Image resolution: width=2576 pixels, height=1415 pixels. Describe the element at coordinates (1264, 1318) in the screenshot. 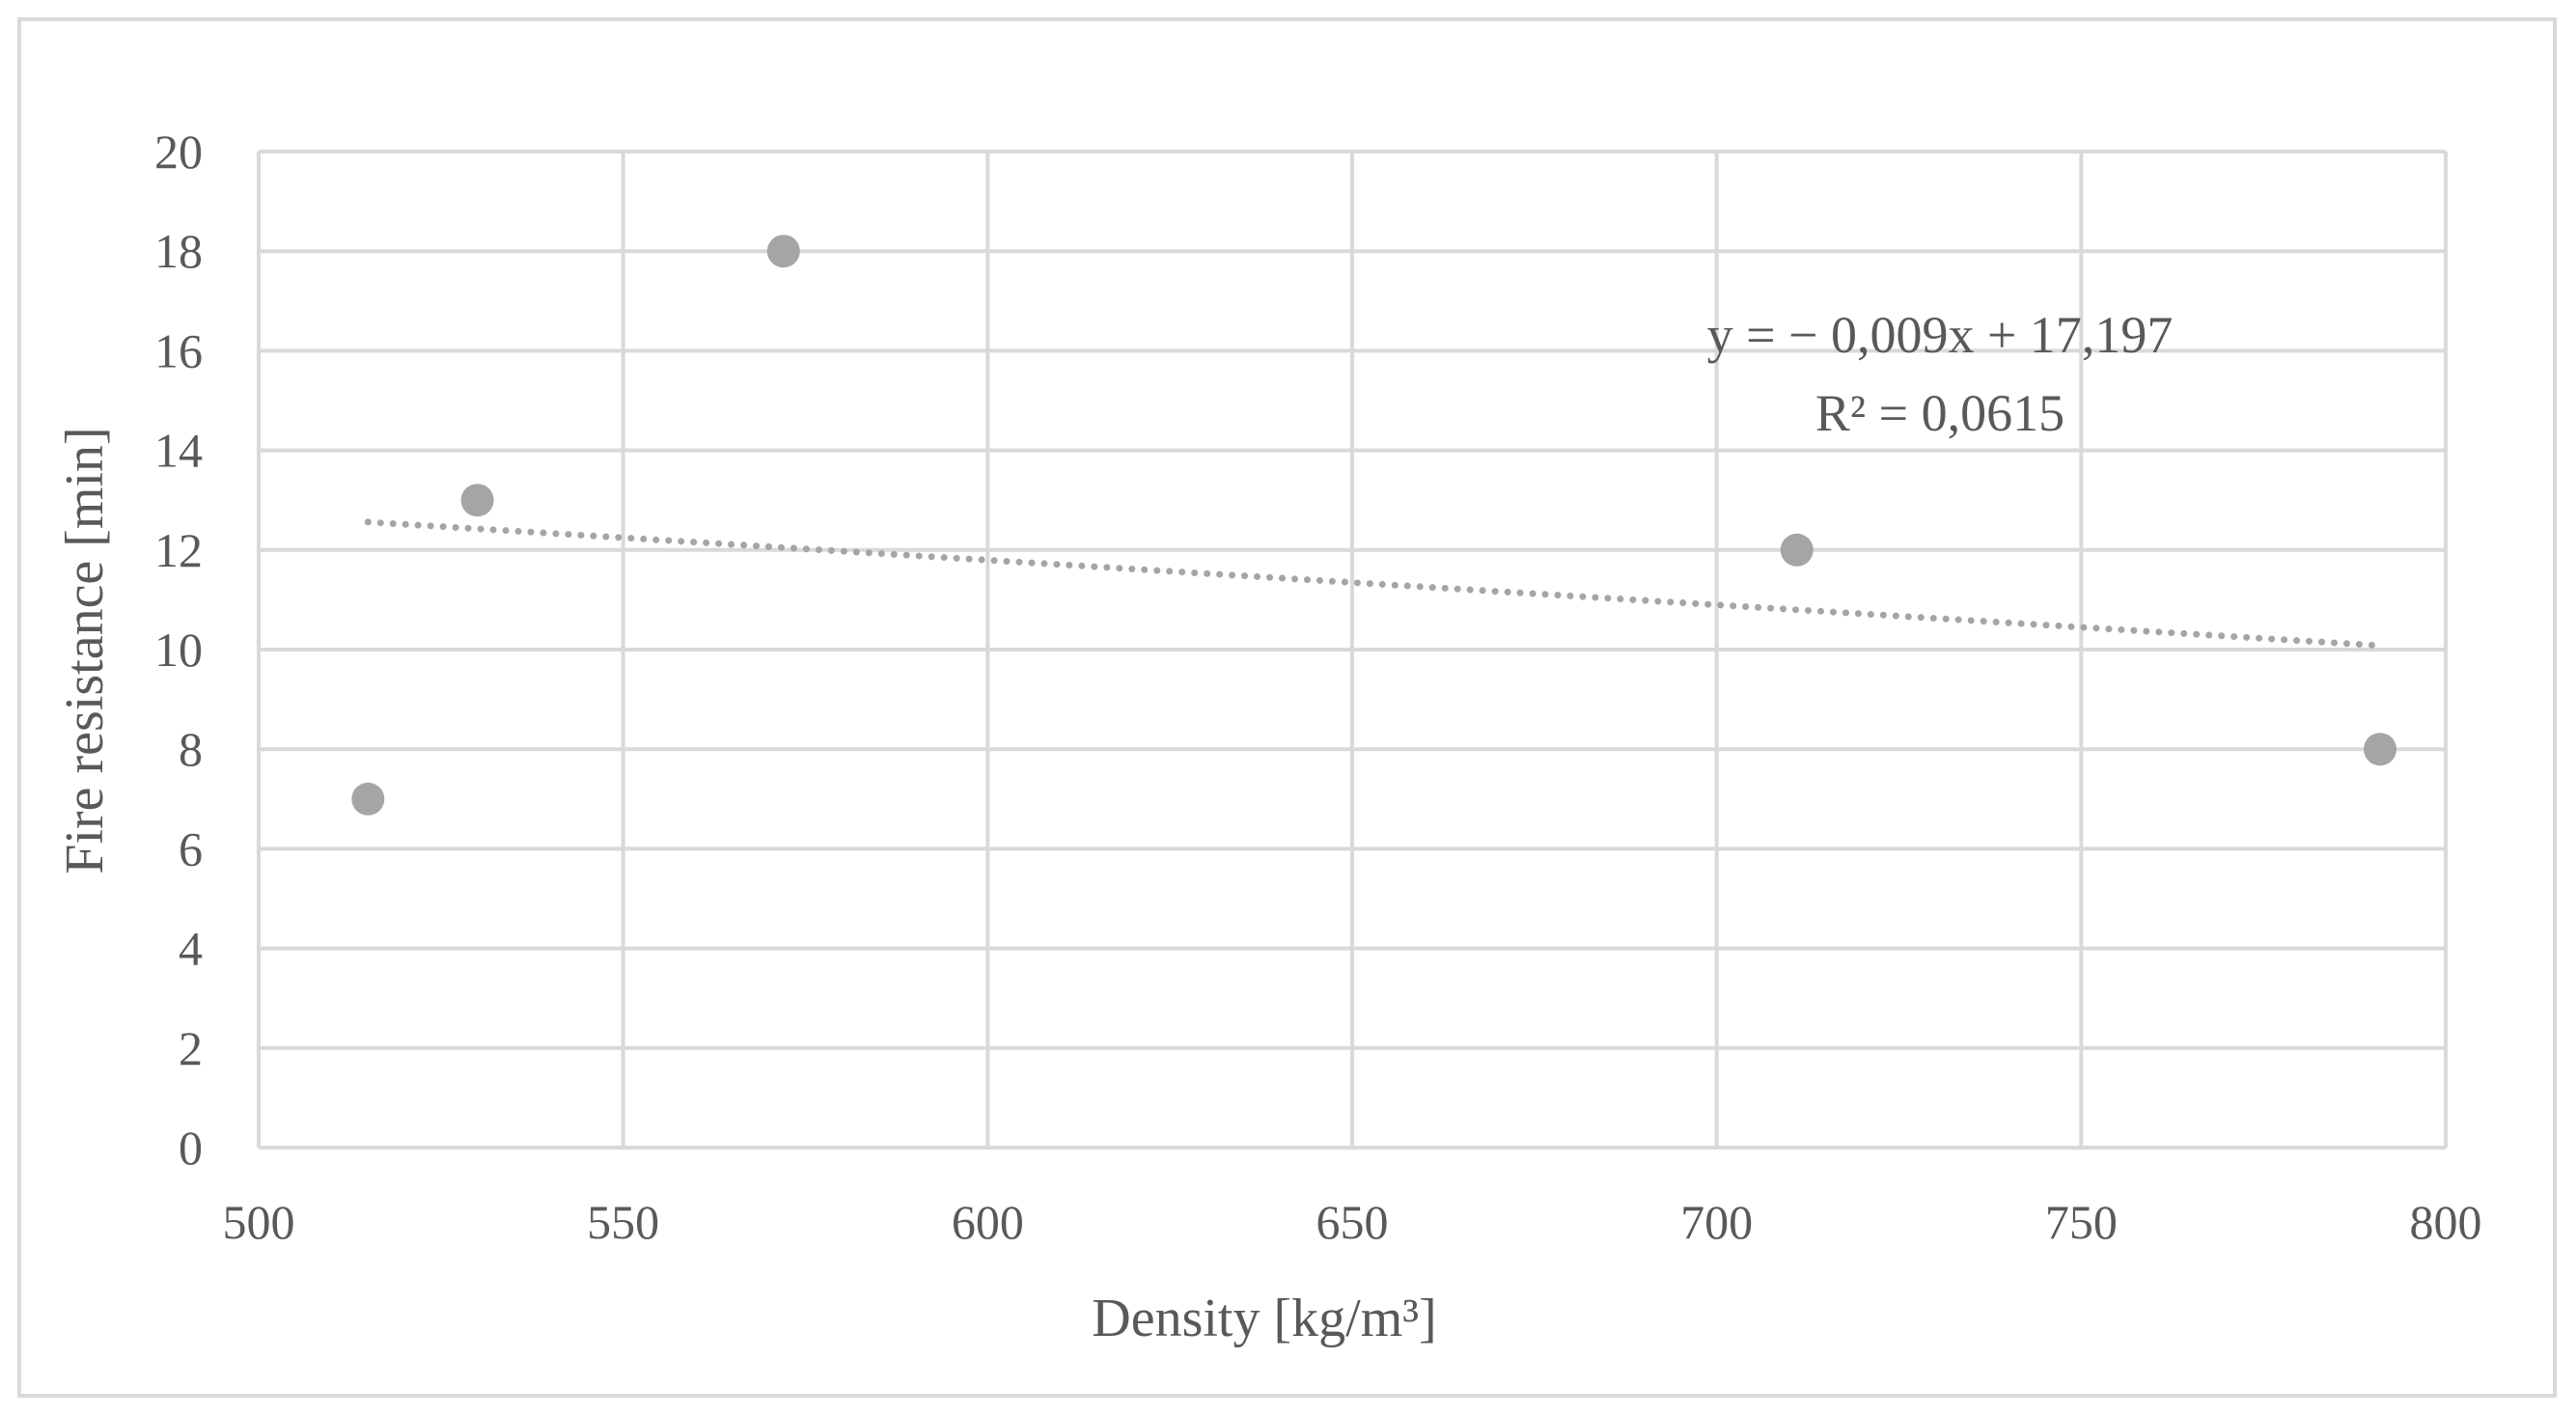

I see `x-axis-title: Density [kg/m³]` at that location.